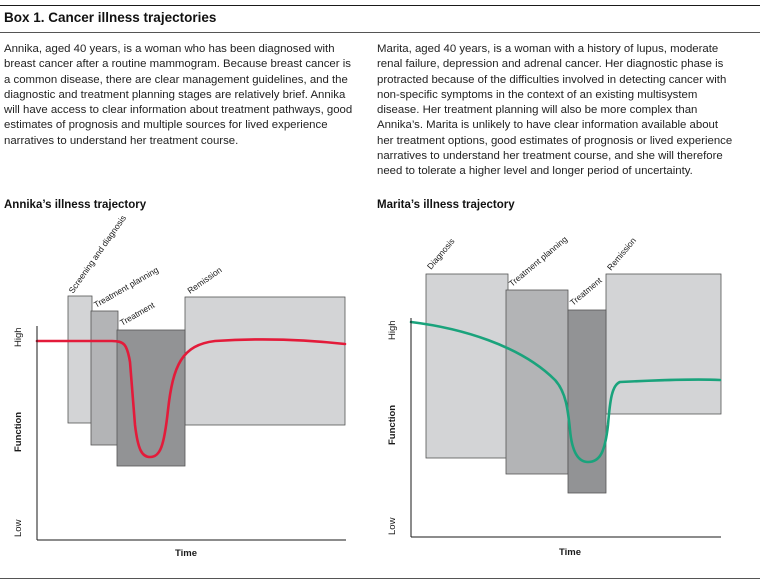 Image resolution: width=760 pixels, height=583 pixels. I want to click on phase-box-diagnosis, so click(467, 366).